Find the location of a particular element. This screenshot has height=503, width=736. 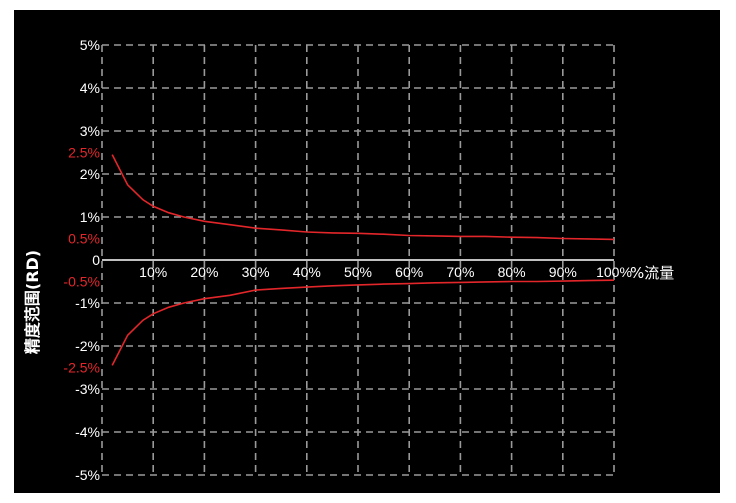

y-tick-labels: 5% 4% 3% 2% 1% 0 -1% -2% -3% -4% -5% is located at coordinates (87, 260).